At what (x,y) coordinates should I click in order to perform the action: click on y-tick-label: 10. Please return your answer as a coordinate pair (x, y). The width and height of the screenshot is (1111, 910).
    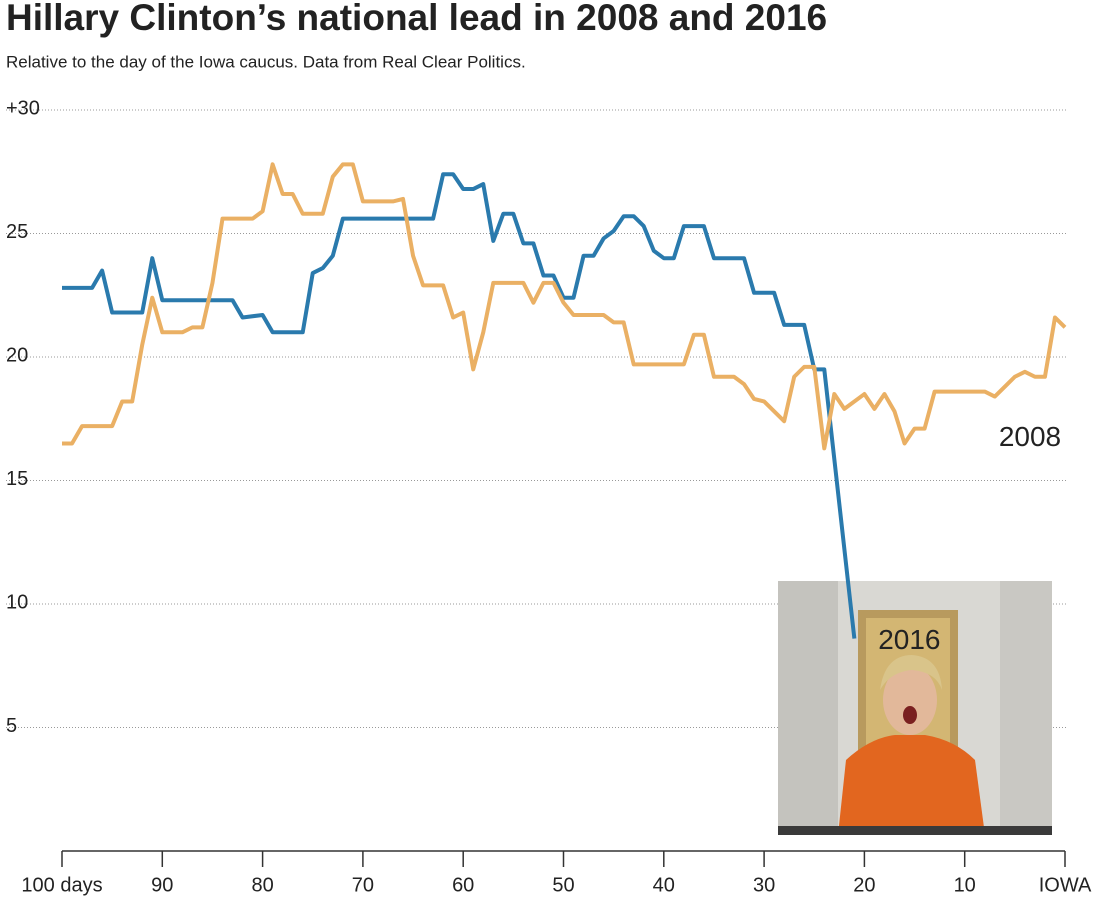
    Looking at the image, I should click on (17, 602).